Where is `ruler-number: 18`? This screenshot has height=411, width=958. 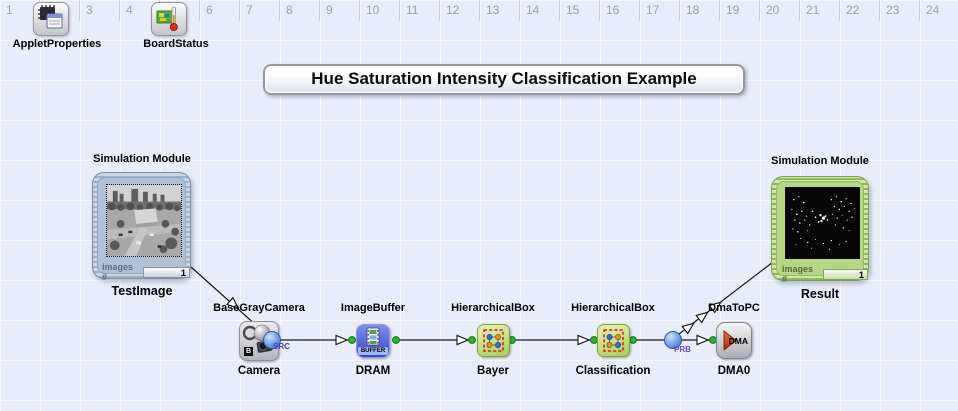
ruler-number: 18 is located at coordinates (700, 10).